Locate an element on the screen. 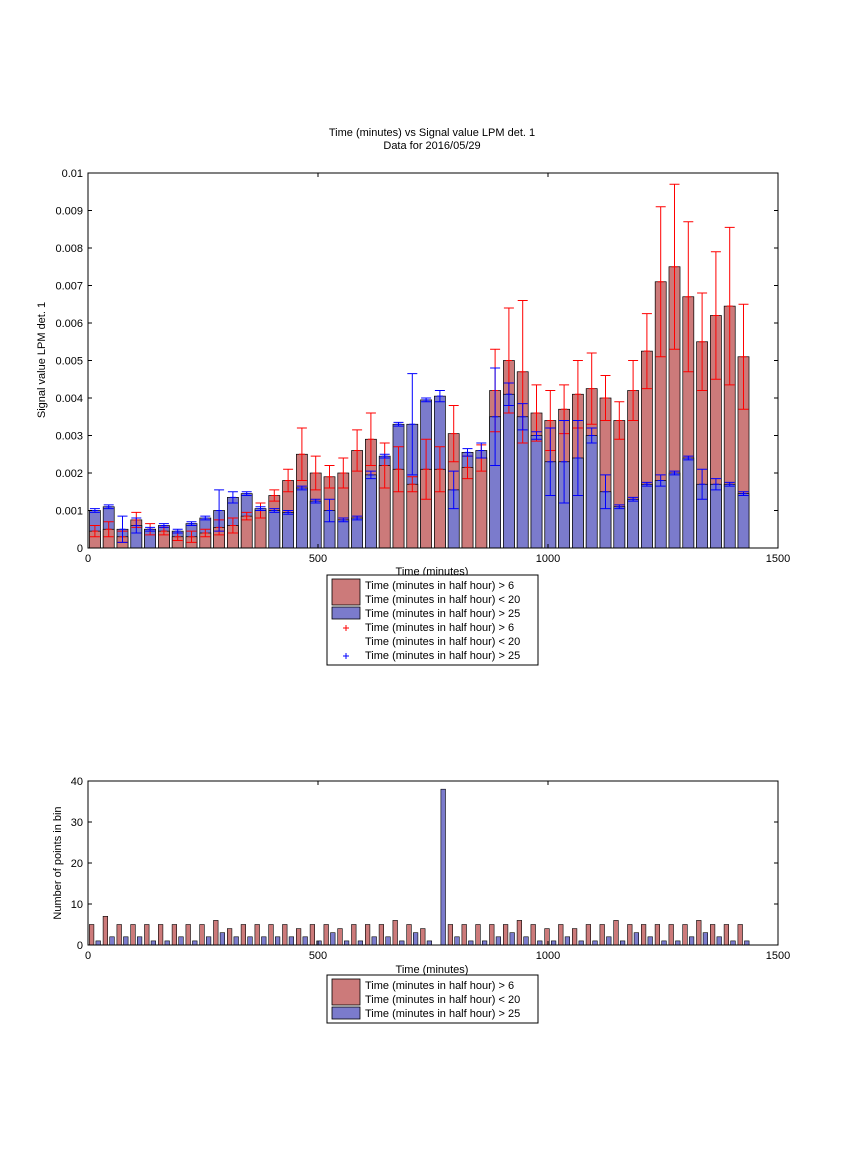  y-axis-label: Signal value LPM det. 1 is located at coordinates (42, 360).